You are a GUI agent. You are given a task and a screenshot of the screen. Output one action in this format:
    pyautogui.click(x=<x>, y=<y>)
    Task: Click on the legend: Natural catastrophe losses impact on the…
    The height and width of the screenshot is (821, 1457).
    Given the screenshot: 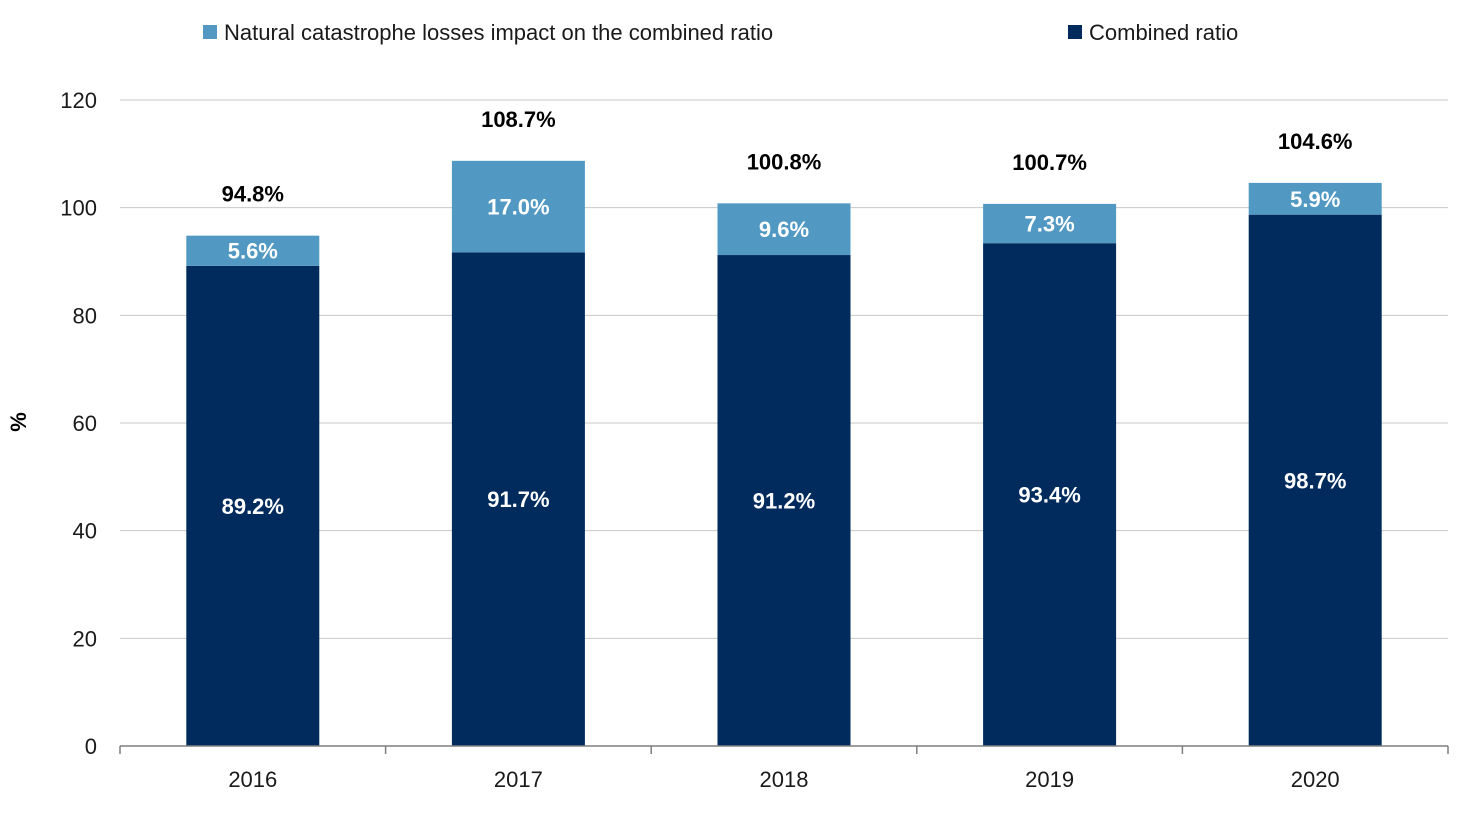 What is the action you would take?
    pyautogui.click(x=720, y=32)
    